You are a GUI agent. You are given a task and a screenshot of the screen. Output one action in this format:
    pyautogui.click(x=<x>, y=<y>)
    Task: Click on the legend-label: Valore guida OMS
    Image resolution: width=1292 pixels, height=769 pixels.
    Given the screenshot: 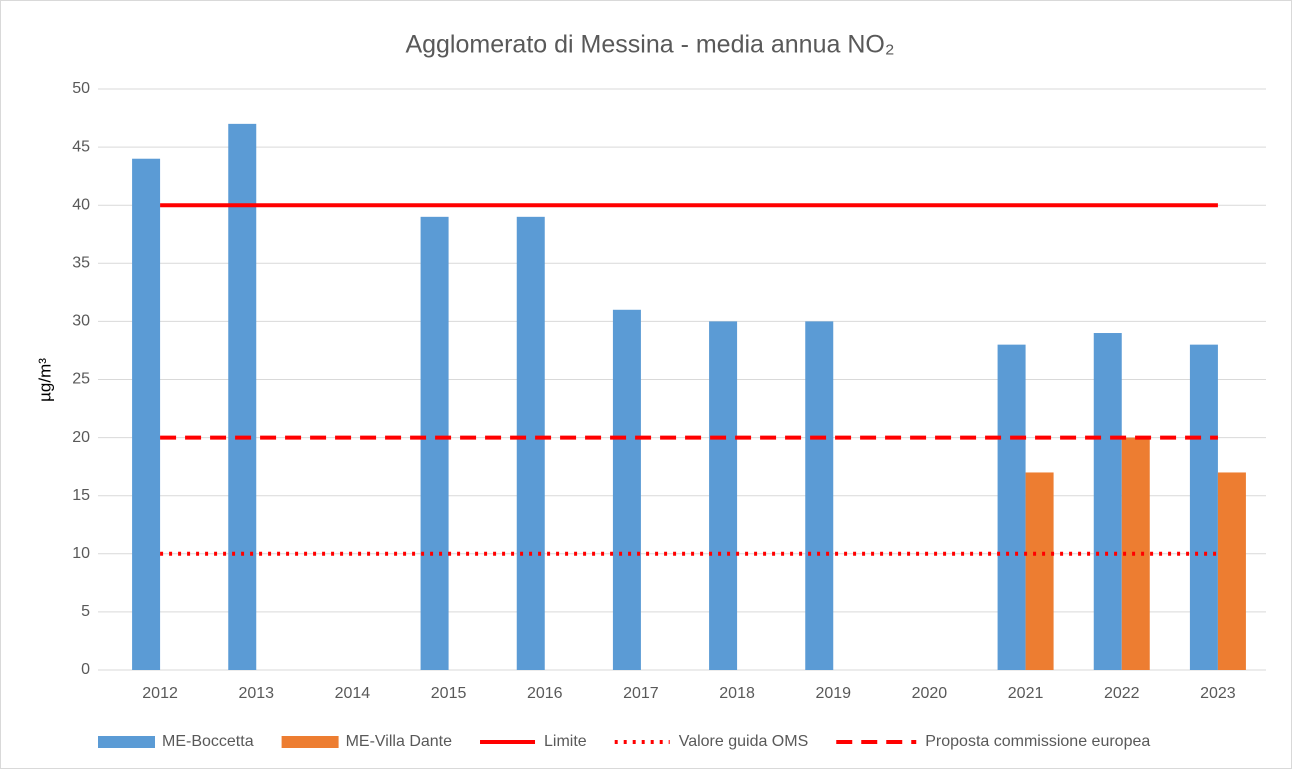 What is the action you would take?
    pyautogui.click(x=744, y=741)
    